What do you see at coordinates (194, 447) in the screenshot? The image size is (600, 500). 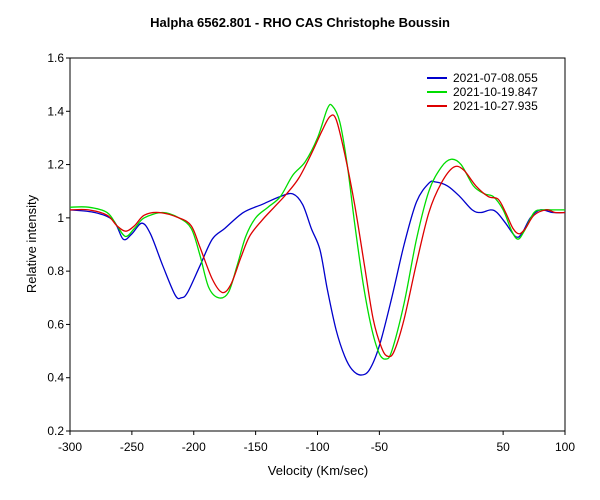 I see `x-tick-label: -200` at bounding box center [194, 447].